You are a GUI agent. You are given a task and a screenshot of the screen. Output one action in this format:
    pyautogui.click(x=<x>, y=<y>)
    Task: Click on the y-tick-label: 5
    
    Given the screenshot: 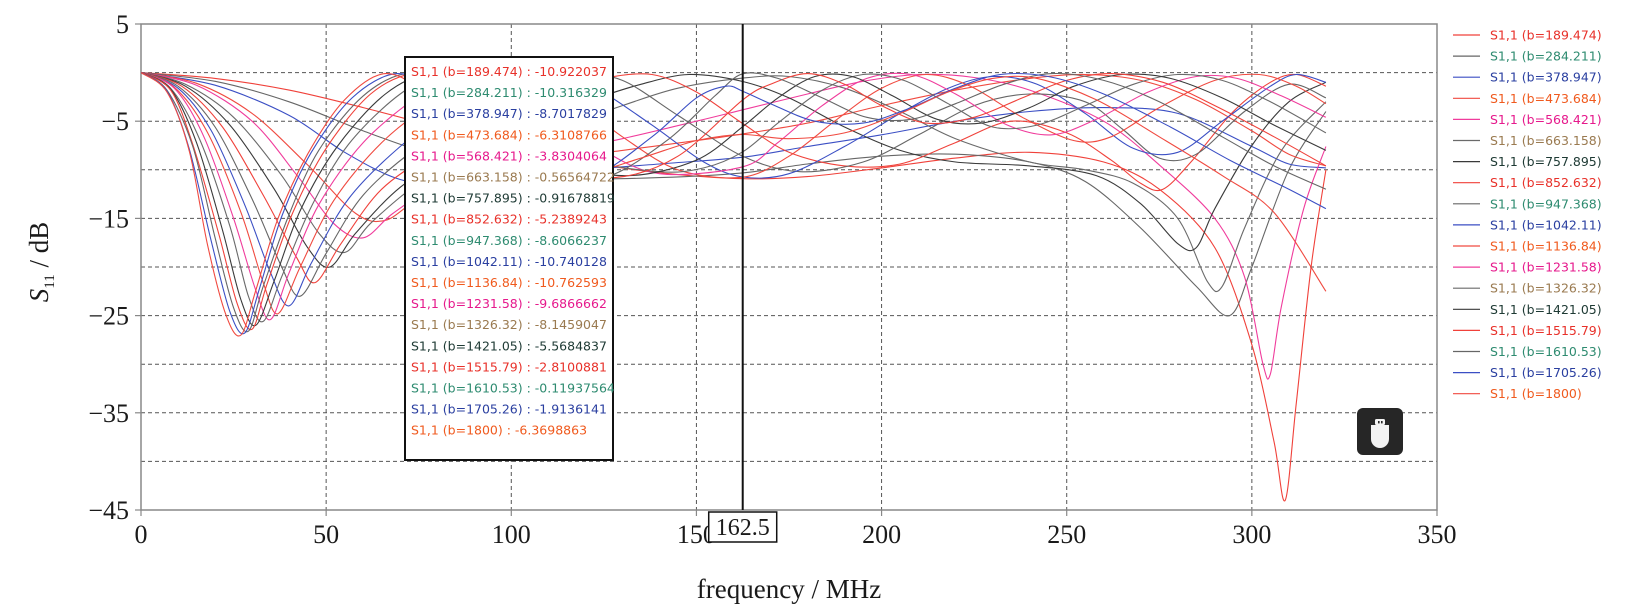 What is the action you would take?
    pyautogui.click(x=122, y=24)
    